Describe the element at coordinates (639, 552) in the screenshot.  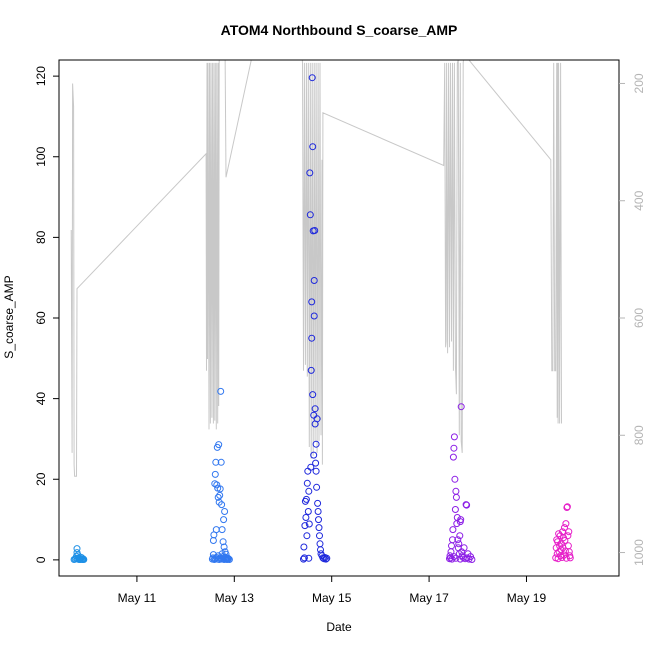
I see `y2-tick-label: 1000` at that location.